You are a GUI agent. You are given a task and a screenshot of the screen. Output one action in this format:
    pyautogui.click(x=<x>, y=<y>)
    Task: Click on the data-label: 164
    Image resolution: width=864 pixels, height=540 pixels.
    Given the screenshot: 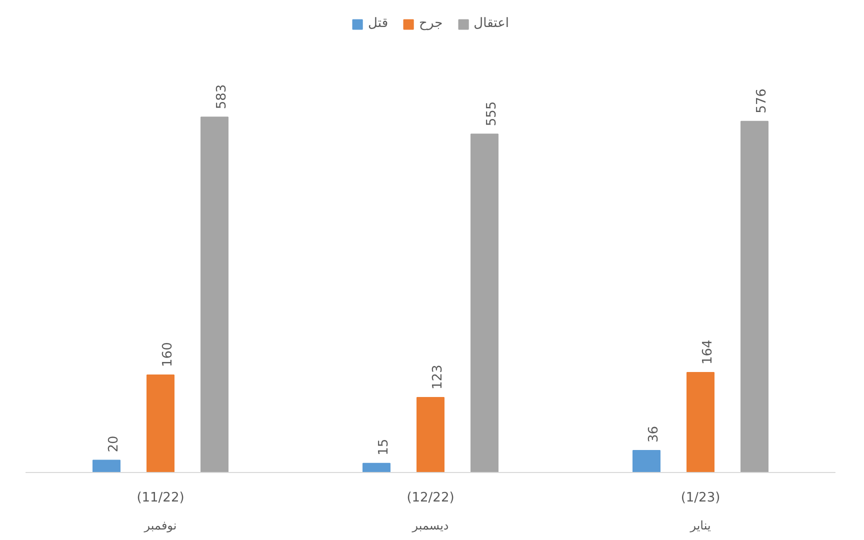 What is the action you would take?
    pyautogui.click(x=708, y=352)
    